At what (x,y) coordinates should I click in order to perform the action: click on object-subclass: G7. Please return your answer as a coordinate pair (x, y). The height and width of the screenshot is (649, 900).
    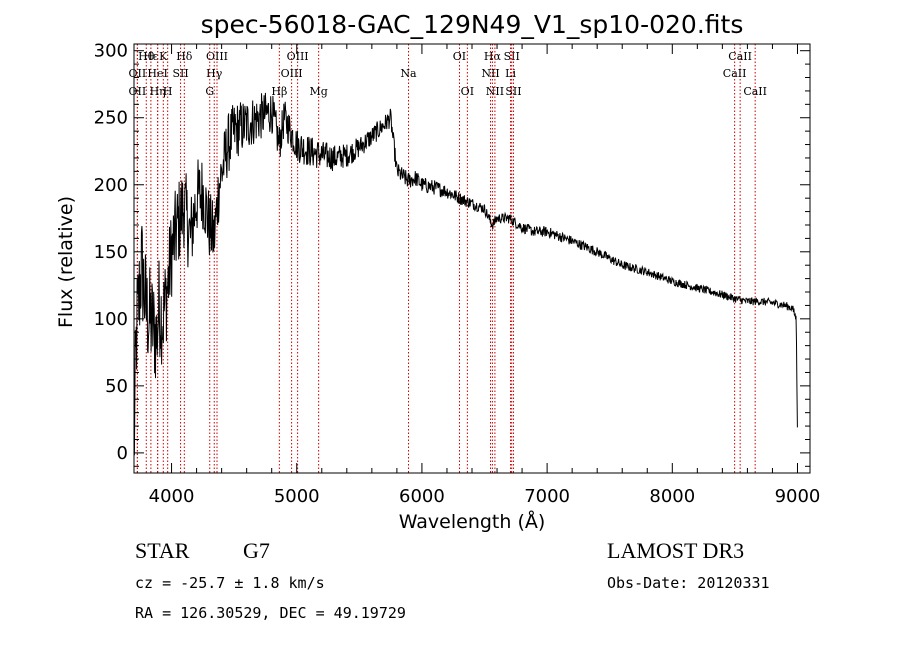
    Looking at the image, I should click on (256, 550).